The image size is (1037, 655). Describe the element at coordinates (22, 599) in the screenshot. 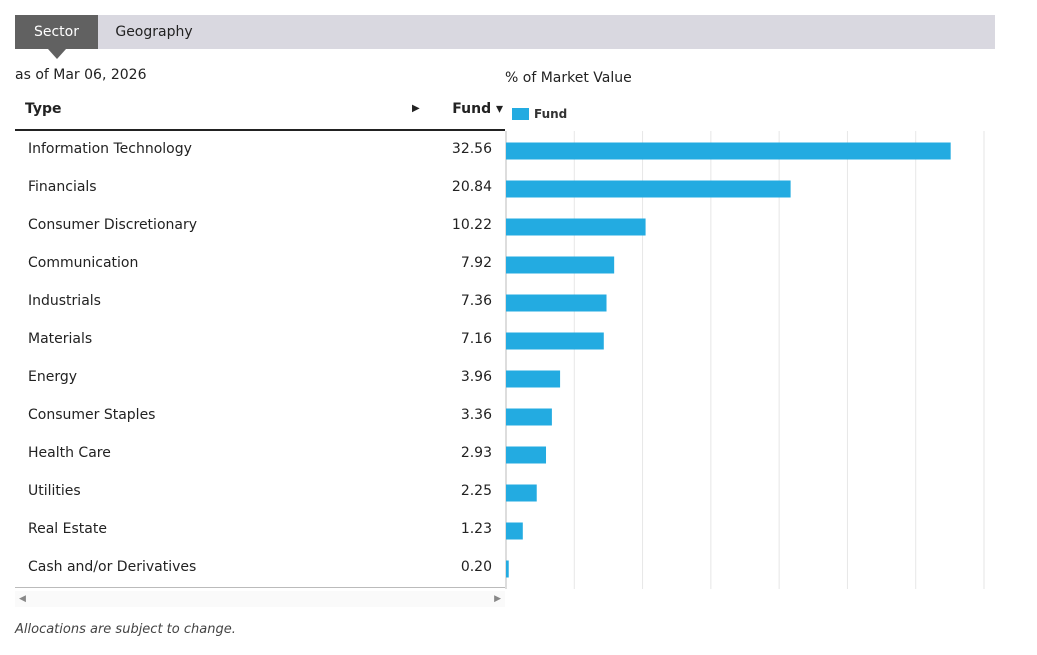

I see `scroll-left-icon: ◀` at that location.